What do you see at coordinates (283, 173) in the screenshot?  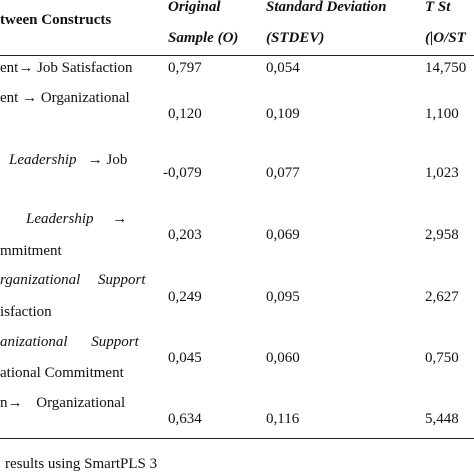 I see `stdev-value: 0,077` at bounding box center [283, 173].